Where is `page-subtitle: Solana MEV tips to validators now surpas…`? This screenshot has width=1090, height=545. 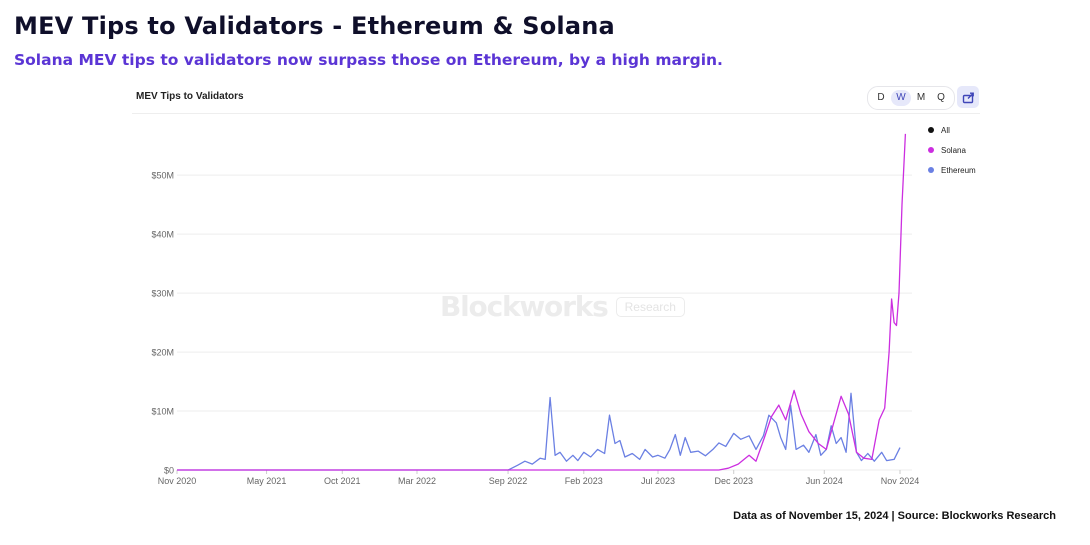
page-subtitle: Solana MEV tips to validators now surpas… is located at coordinates (368, 60).